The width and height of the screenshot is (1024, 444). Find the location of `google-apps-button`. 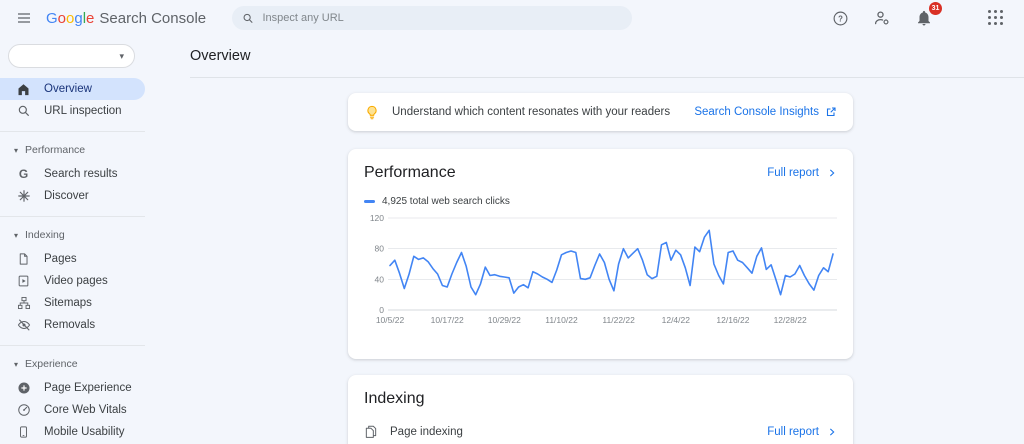

google-apps-button is located at coordinates (996, 18).